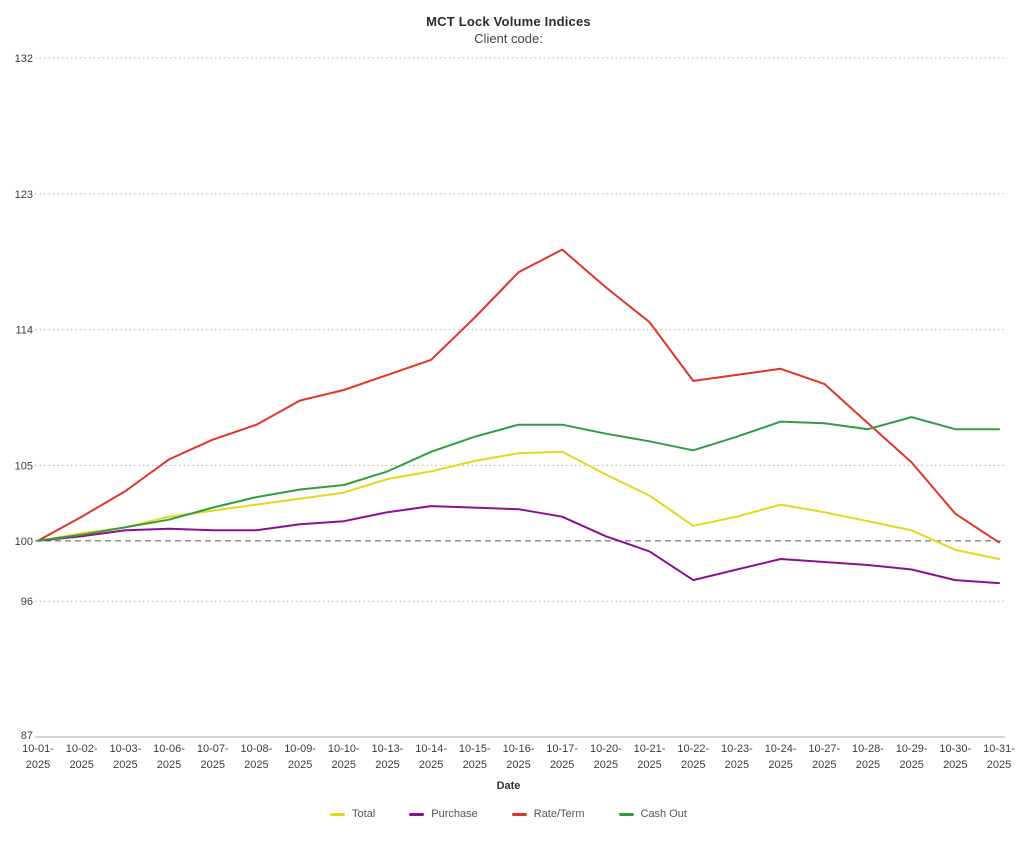 The height and width of the screenshot is (864, 1017). Describe the element at coordinates (417, 814) in the screenshot. I see `legend-swatch-purchase` at that location.